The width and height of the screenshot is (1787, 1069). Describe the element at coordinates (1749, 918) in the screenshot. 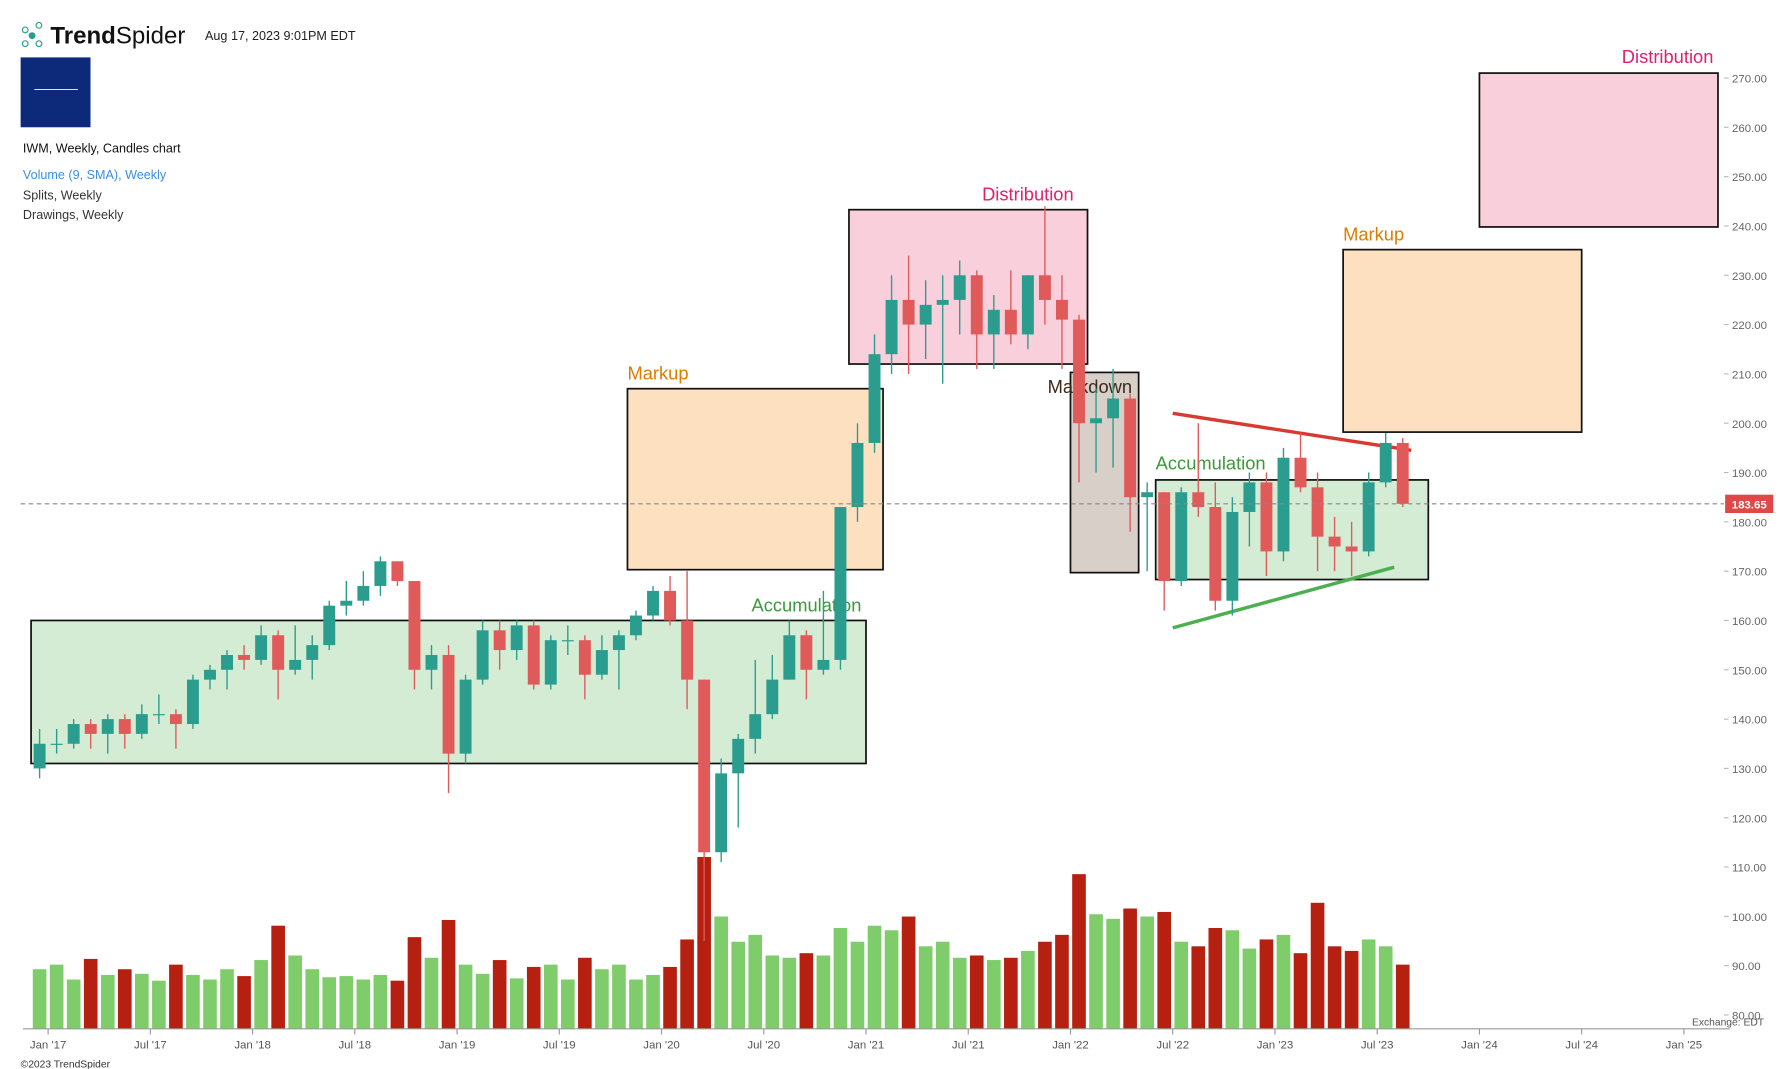

I see `y-tick-label: 100.00` at that location.